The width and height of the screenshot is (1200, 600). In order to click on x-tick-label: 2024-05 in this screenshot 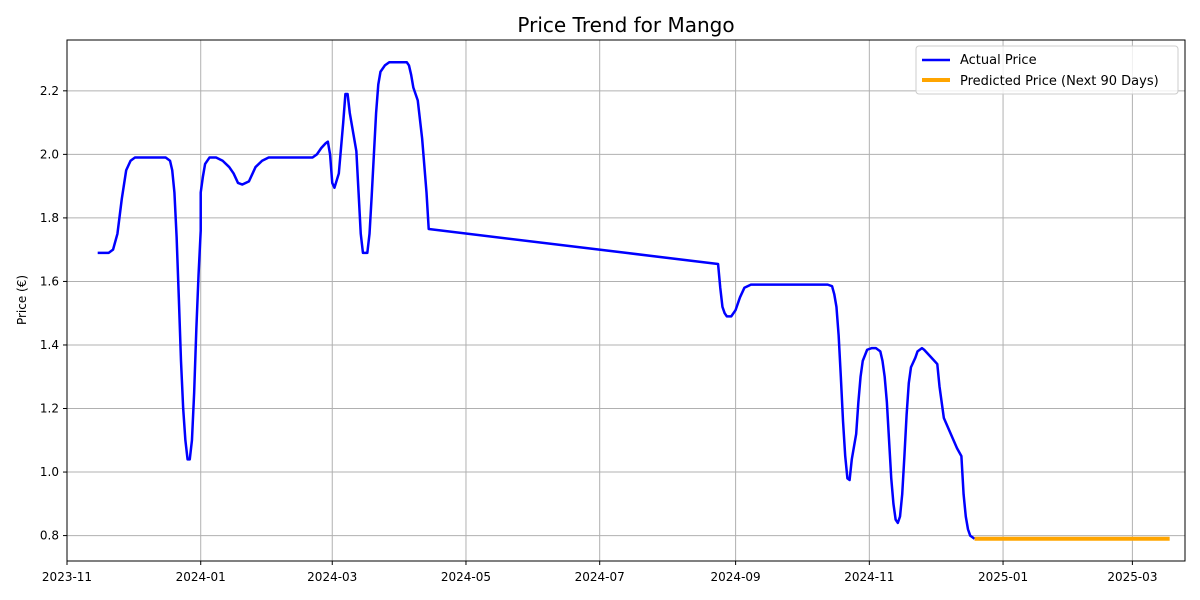, I will do `click(466, 577)`.